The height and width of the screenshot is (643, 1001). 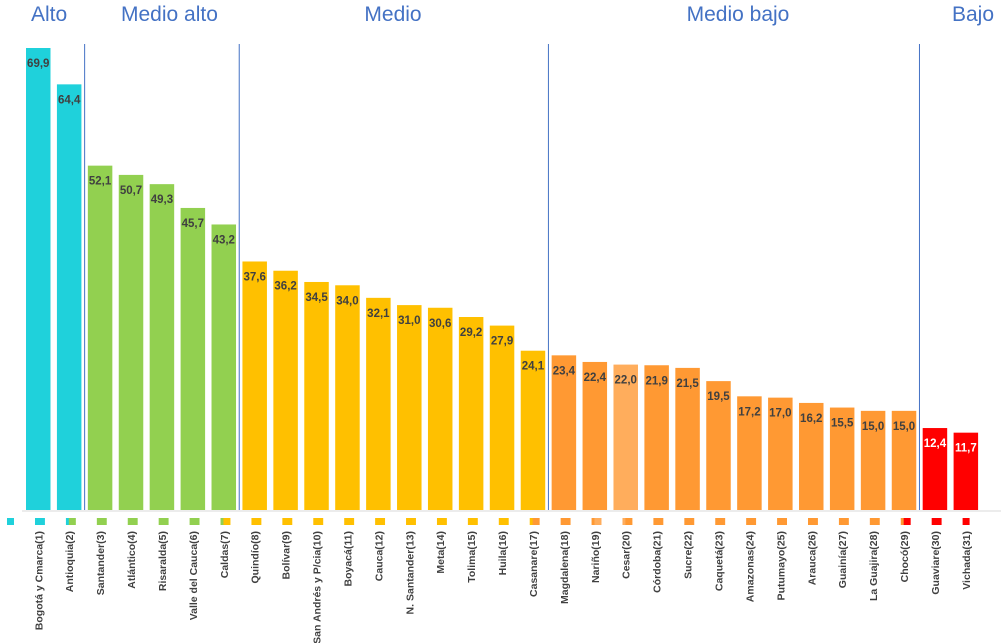 What do you see at coordinates (348, 558) in the screenshot?
I see `category-label-boyaca-11: Boyacá(11)` at bounding box center [348, 558].